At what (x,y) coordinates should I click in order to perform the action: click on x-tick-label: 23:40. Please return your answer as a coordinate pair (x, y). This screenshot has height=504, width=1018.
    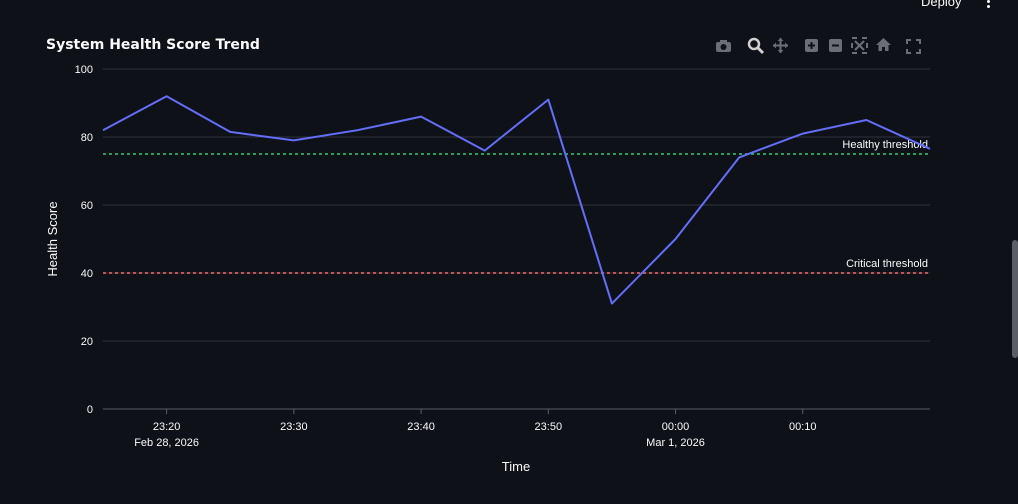
    Looking at the image, I should click on (421, 427).